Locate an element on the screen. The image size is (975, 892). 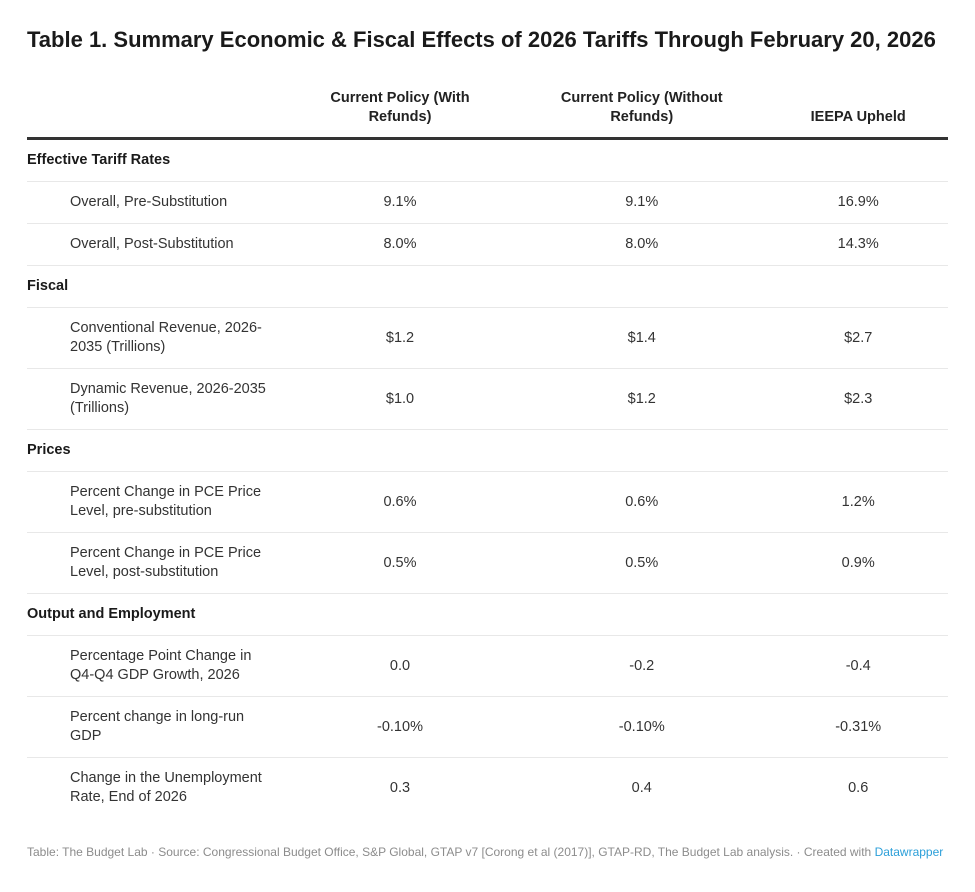
row-label: Dynamic Revenue, 2026-2035 (Trillions) is located at coordinates (156, 399).